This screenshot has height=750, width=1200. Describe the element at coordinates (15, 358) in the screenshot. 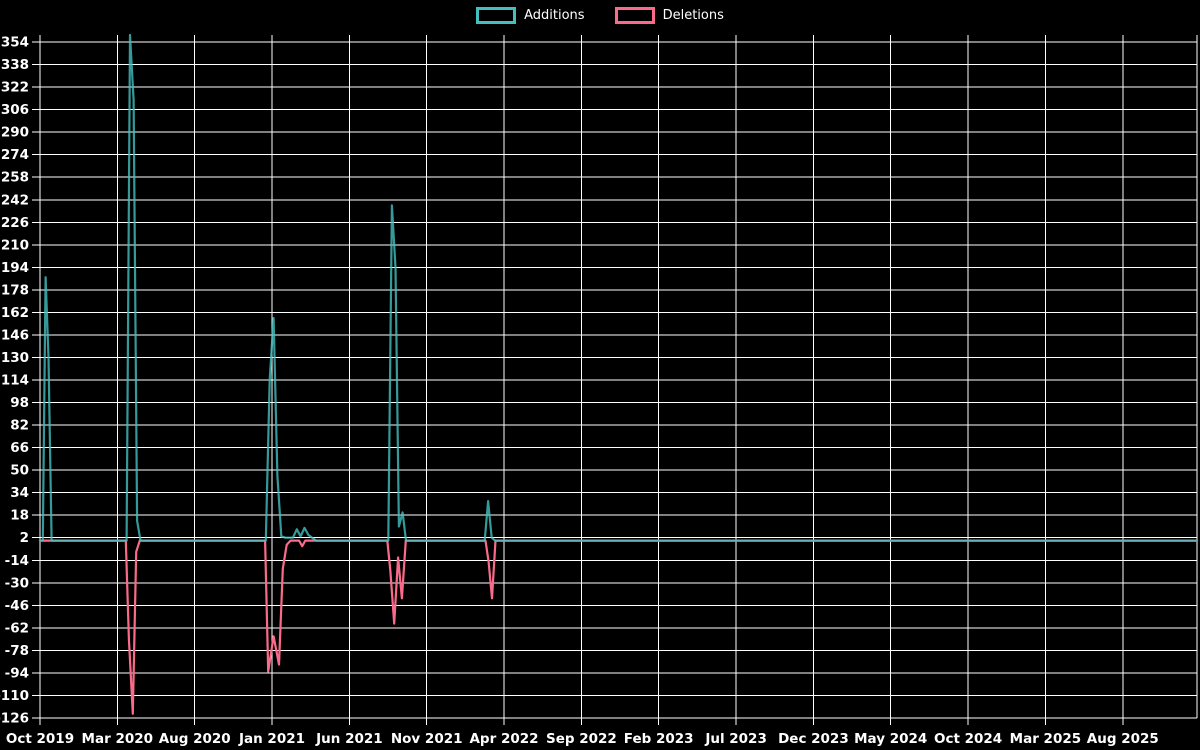

I see `svg-text: 130` at that location.